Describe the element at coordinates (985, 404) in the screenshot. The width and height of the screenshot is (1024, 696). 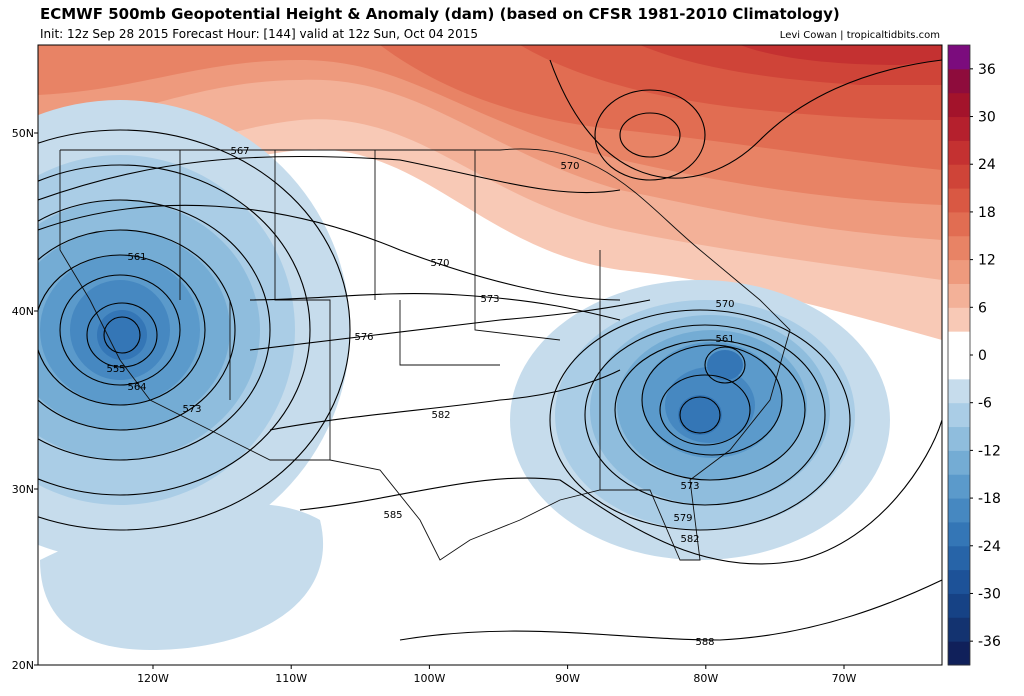
I see `colorbar-label: -6` at that location.